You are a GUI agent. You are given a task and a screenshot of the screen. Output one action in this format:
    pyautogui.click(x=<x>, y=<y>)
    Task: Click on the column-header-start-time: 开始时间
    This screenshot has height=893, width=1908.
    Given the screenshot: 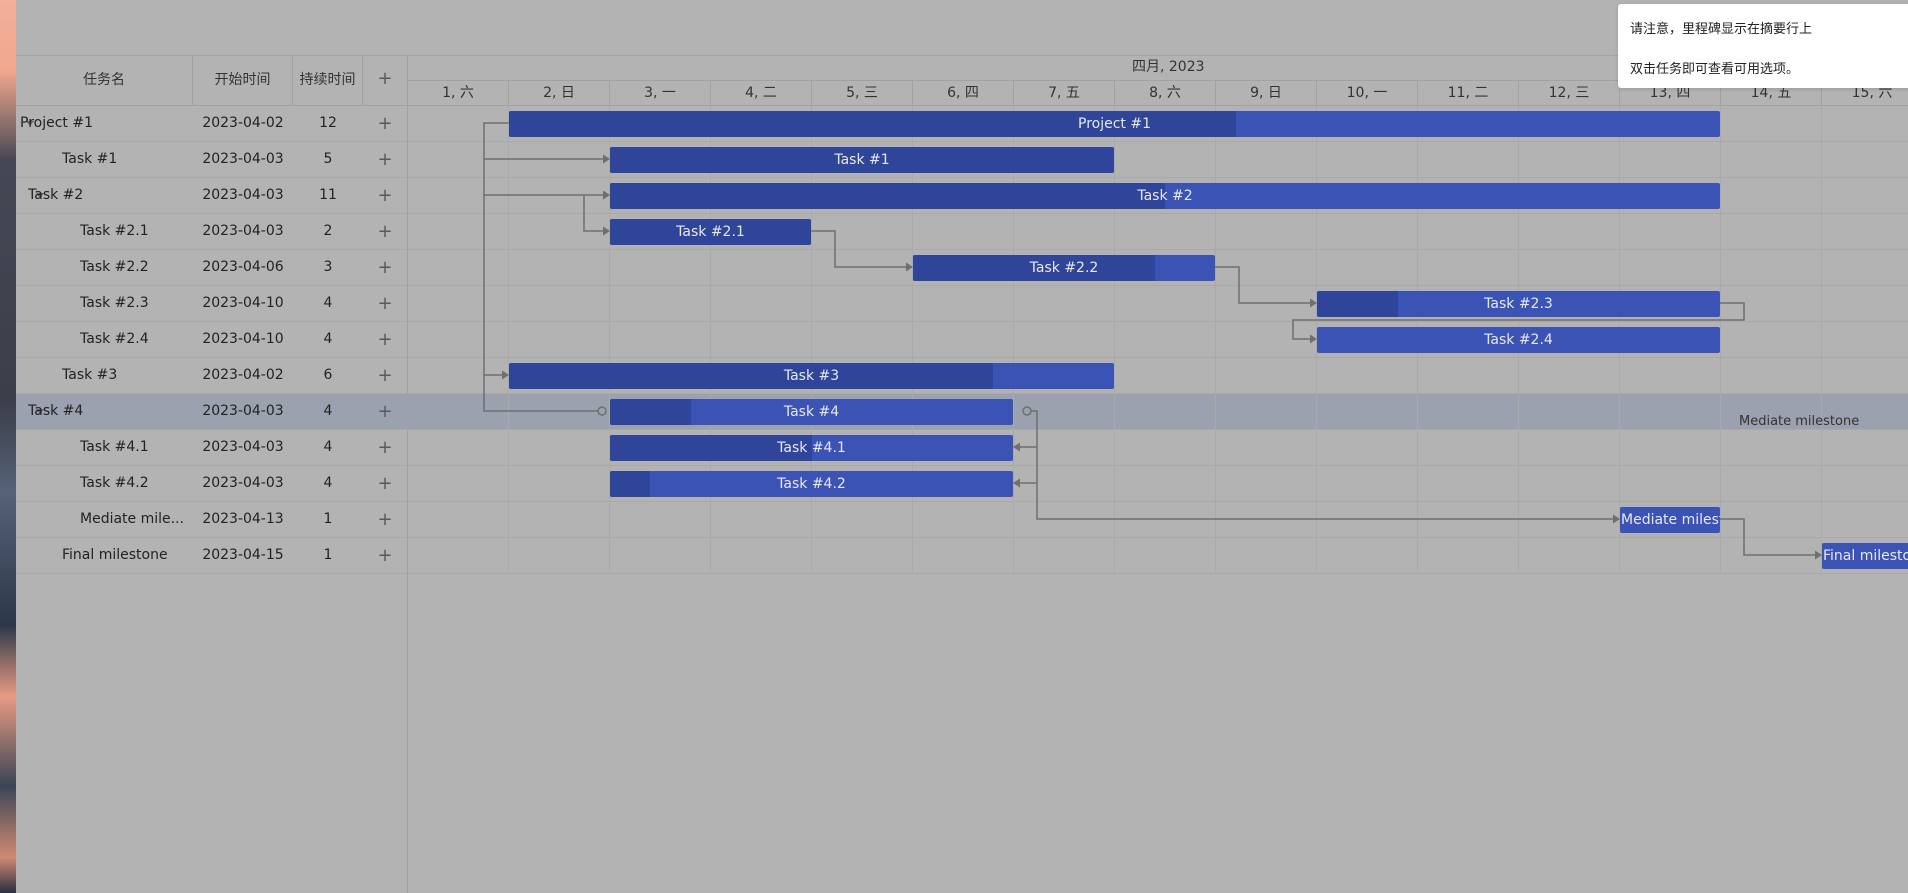 What is the action you would take?
    pyautogui.click(x=243, y=80)
    